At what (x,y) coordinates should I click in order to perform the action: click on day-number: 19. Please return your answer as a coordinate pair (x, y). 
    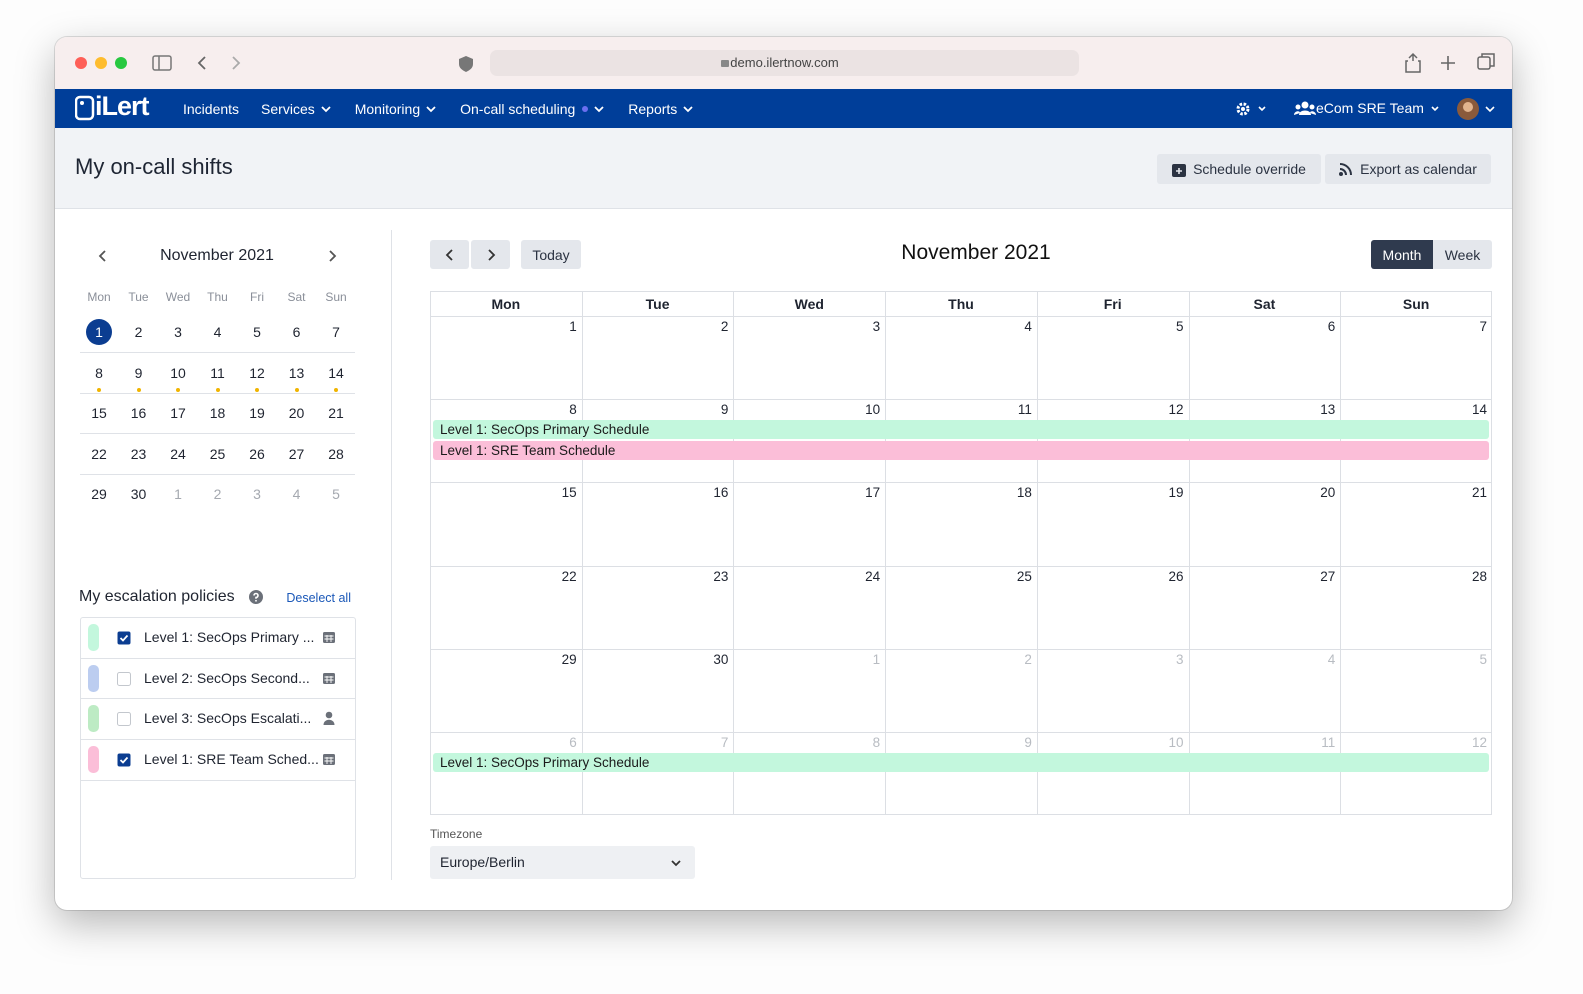
    Looking at the image, I should click on (1176, 493).